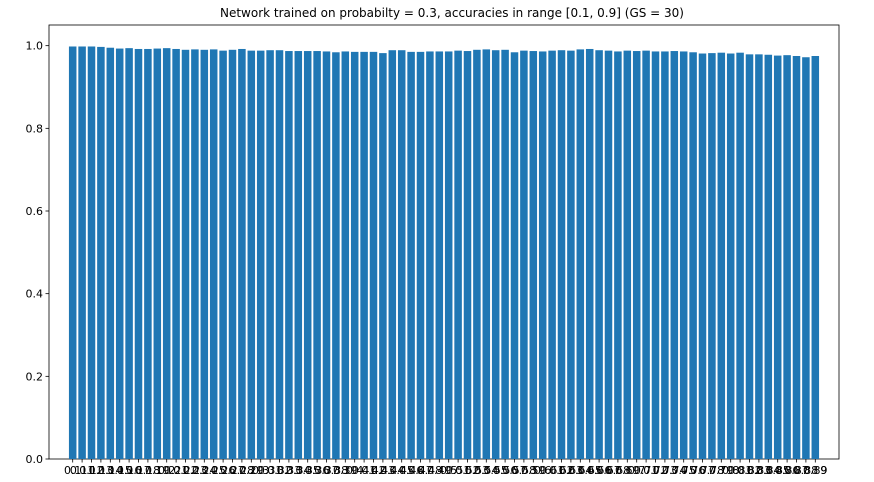  I want to click on bar-0.74, so click(674, 255).